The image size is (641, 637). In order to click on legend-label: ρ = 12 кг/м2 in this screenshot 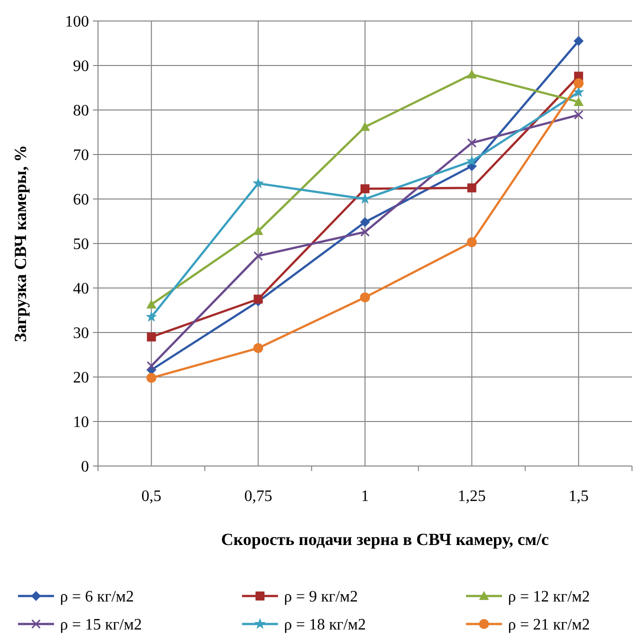, I will do `click(549, 597)`.